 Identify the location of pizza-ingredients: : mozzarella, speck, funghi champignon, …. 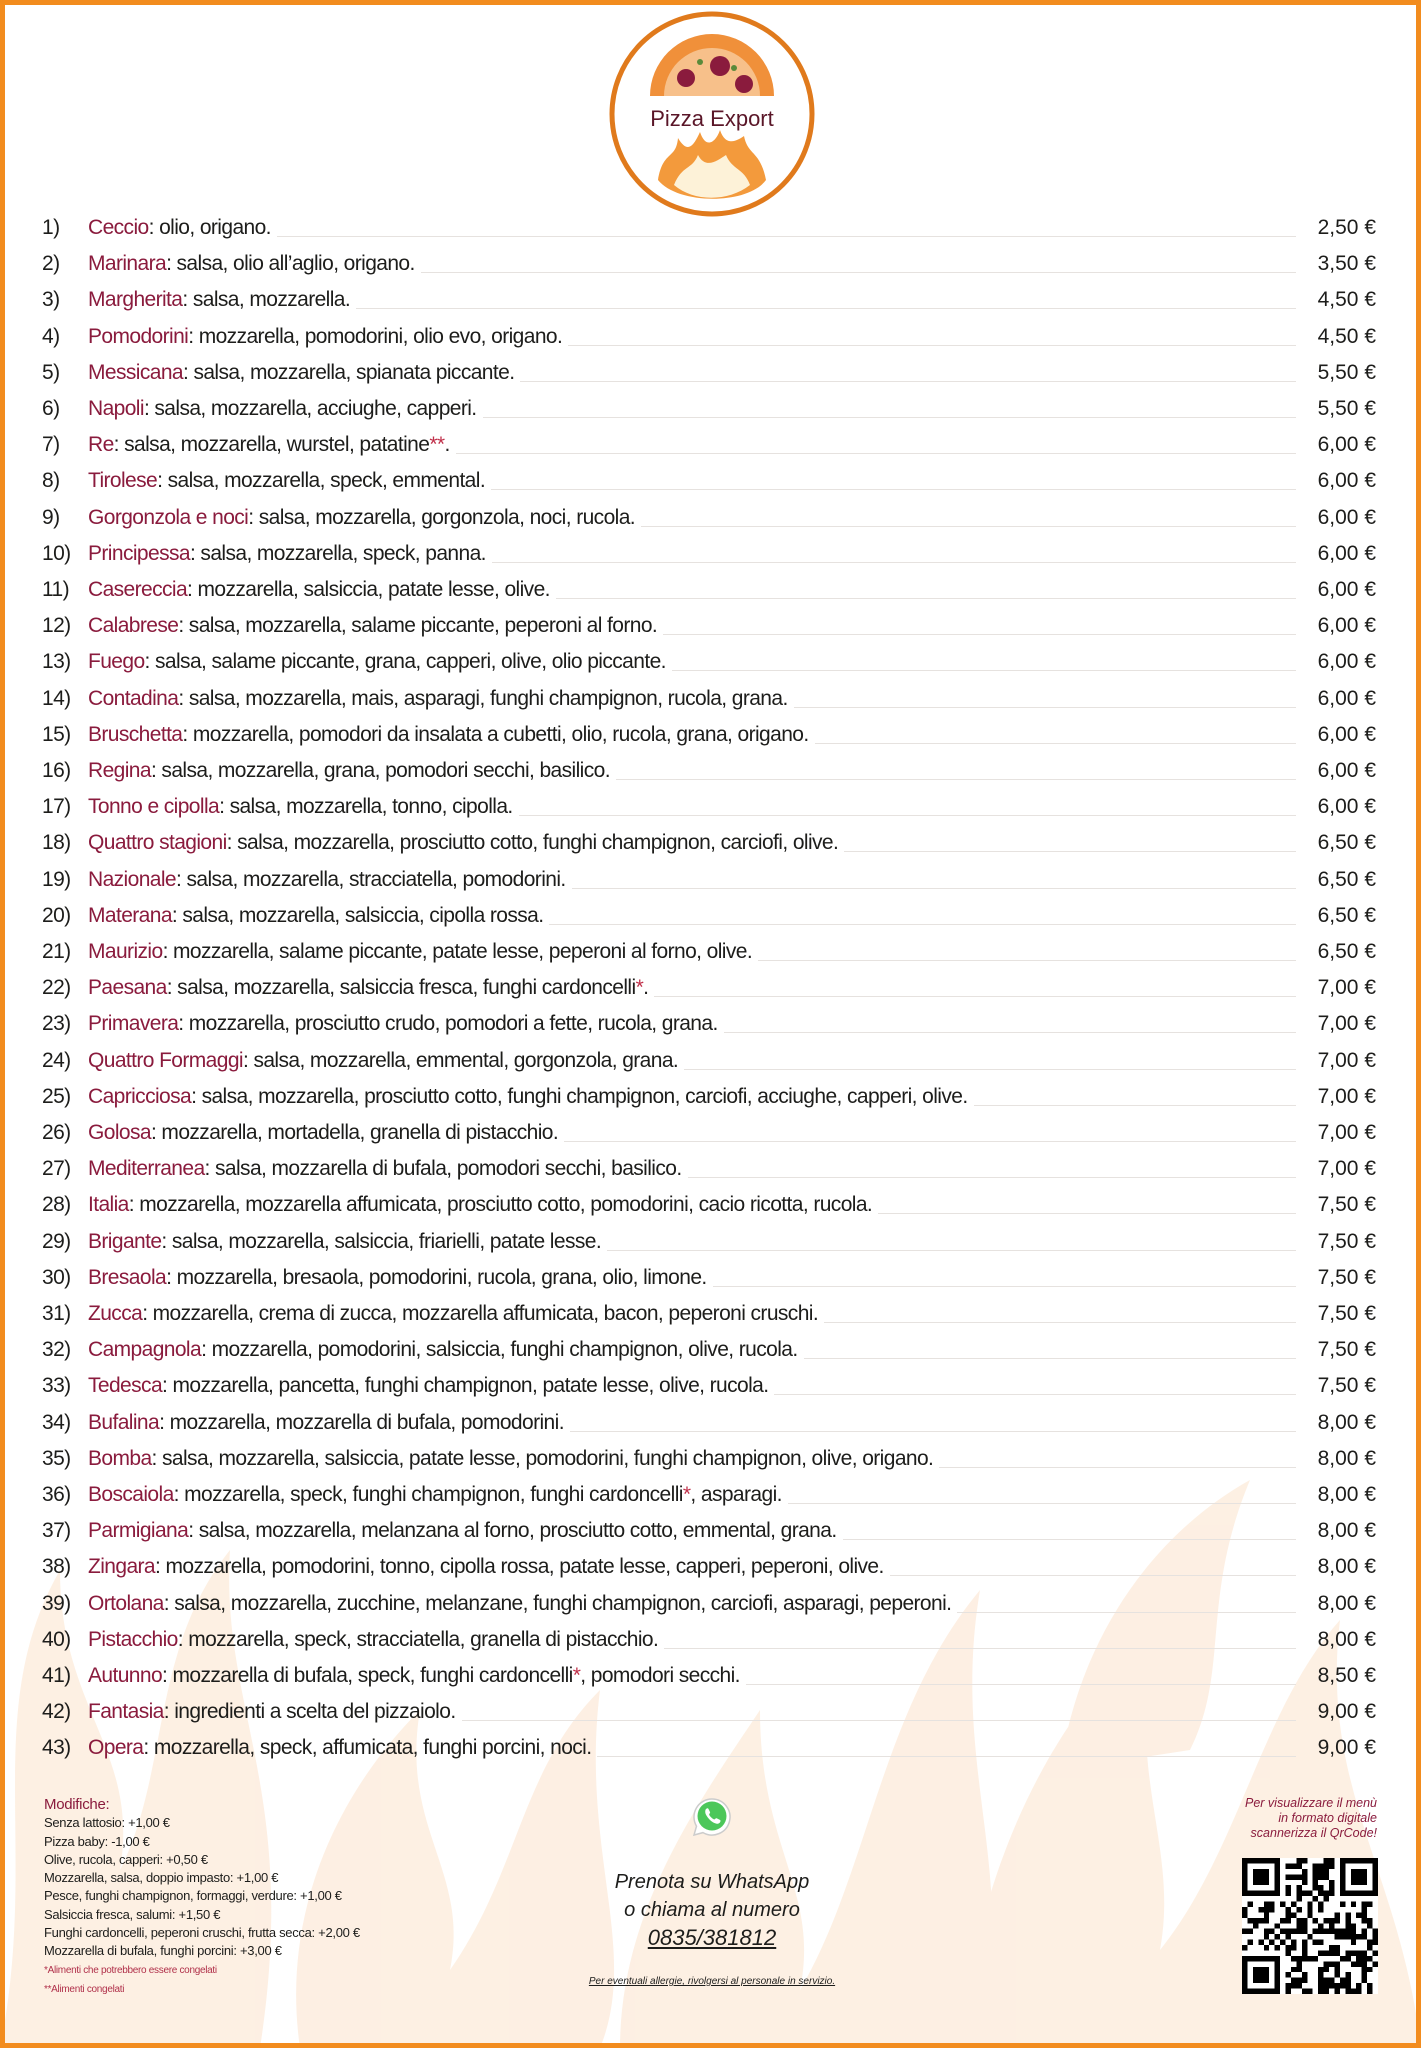
(478, 1494).